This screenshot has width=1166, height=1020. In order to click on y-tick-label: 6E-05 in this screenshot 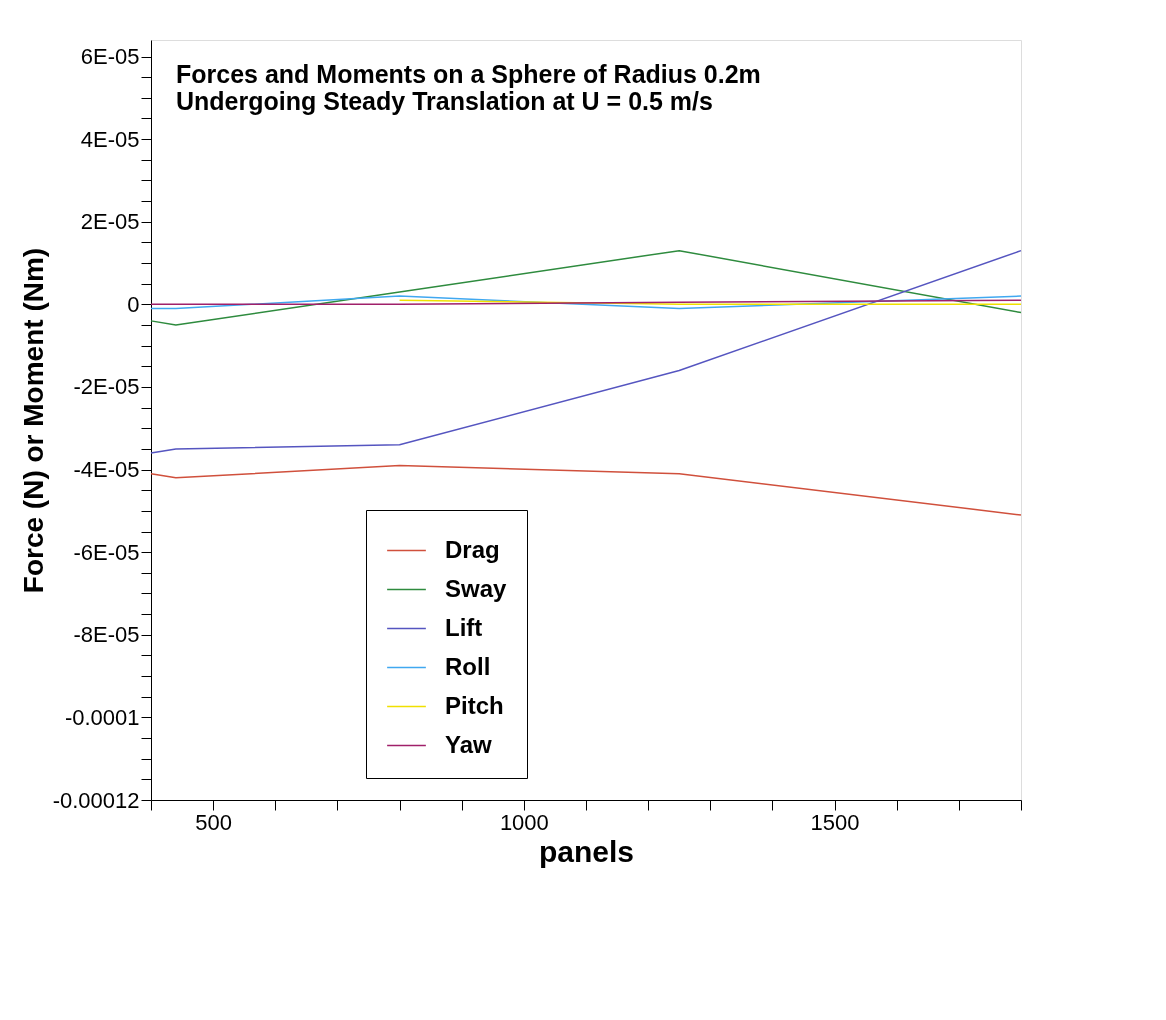, I will do `click(110, 57)`.